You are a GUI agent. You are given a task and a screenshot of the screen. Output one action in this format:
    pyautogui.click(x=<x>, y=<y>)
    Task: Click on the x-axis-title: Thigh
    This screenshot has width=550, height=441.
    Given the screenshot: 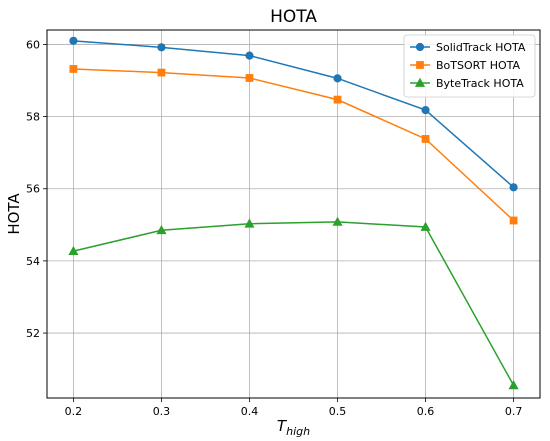 What is the action you would take?
    pyautogui.click(x=293, y=427)
    